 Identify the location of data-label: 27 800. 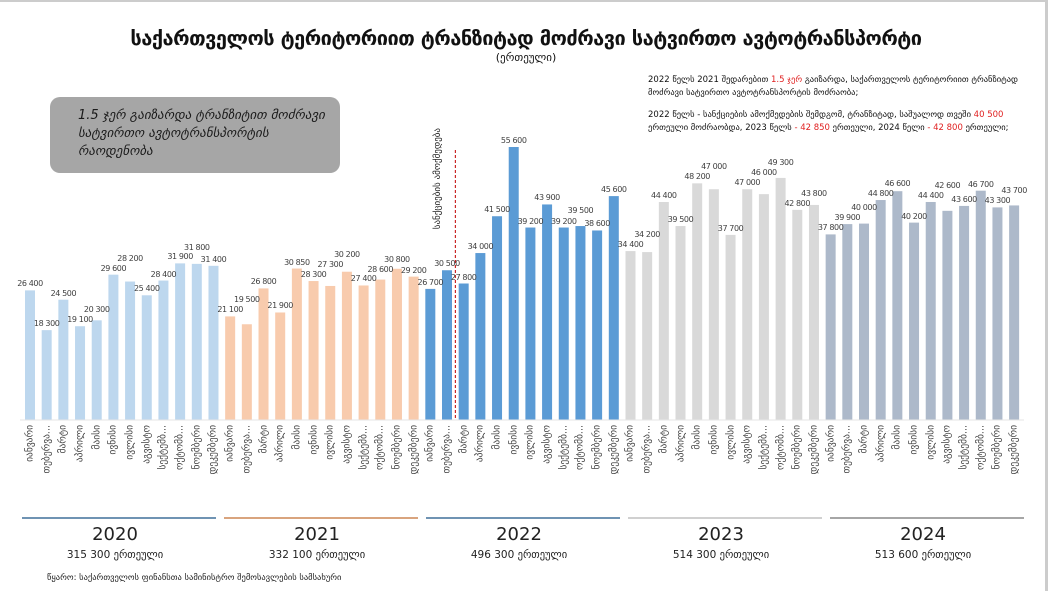
(463, 277).